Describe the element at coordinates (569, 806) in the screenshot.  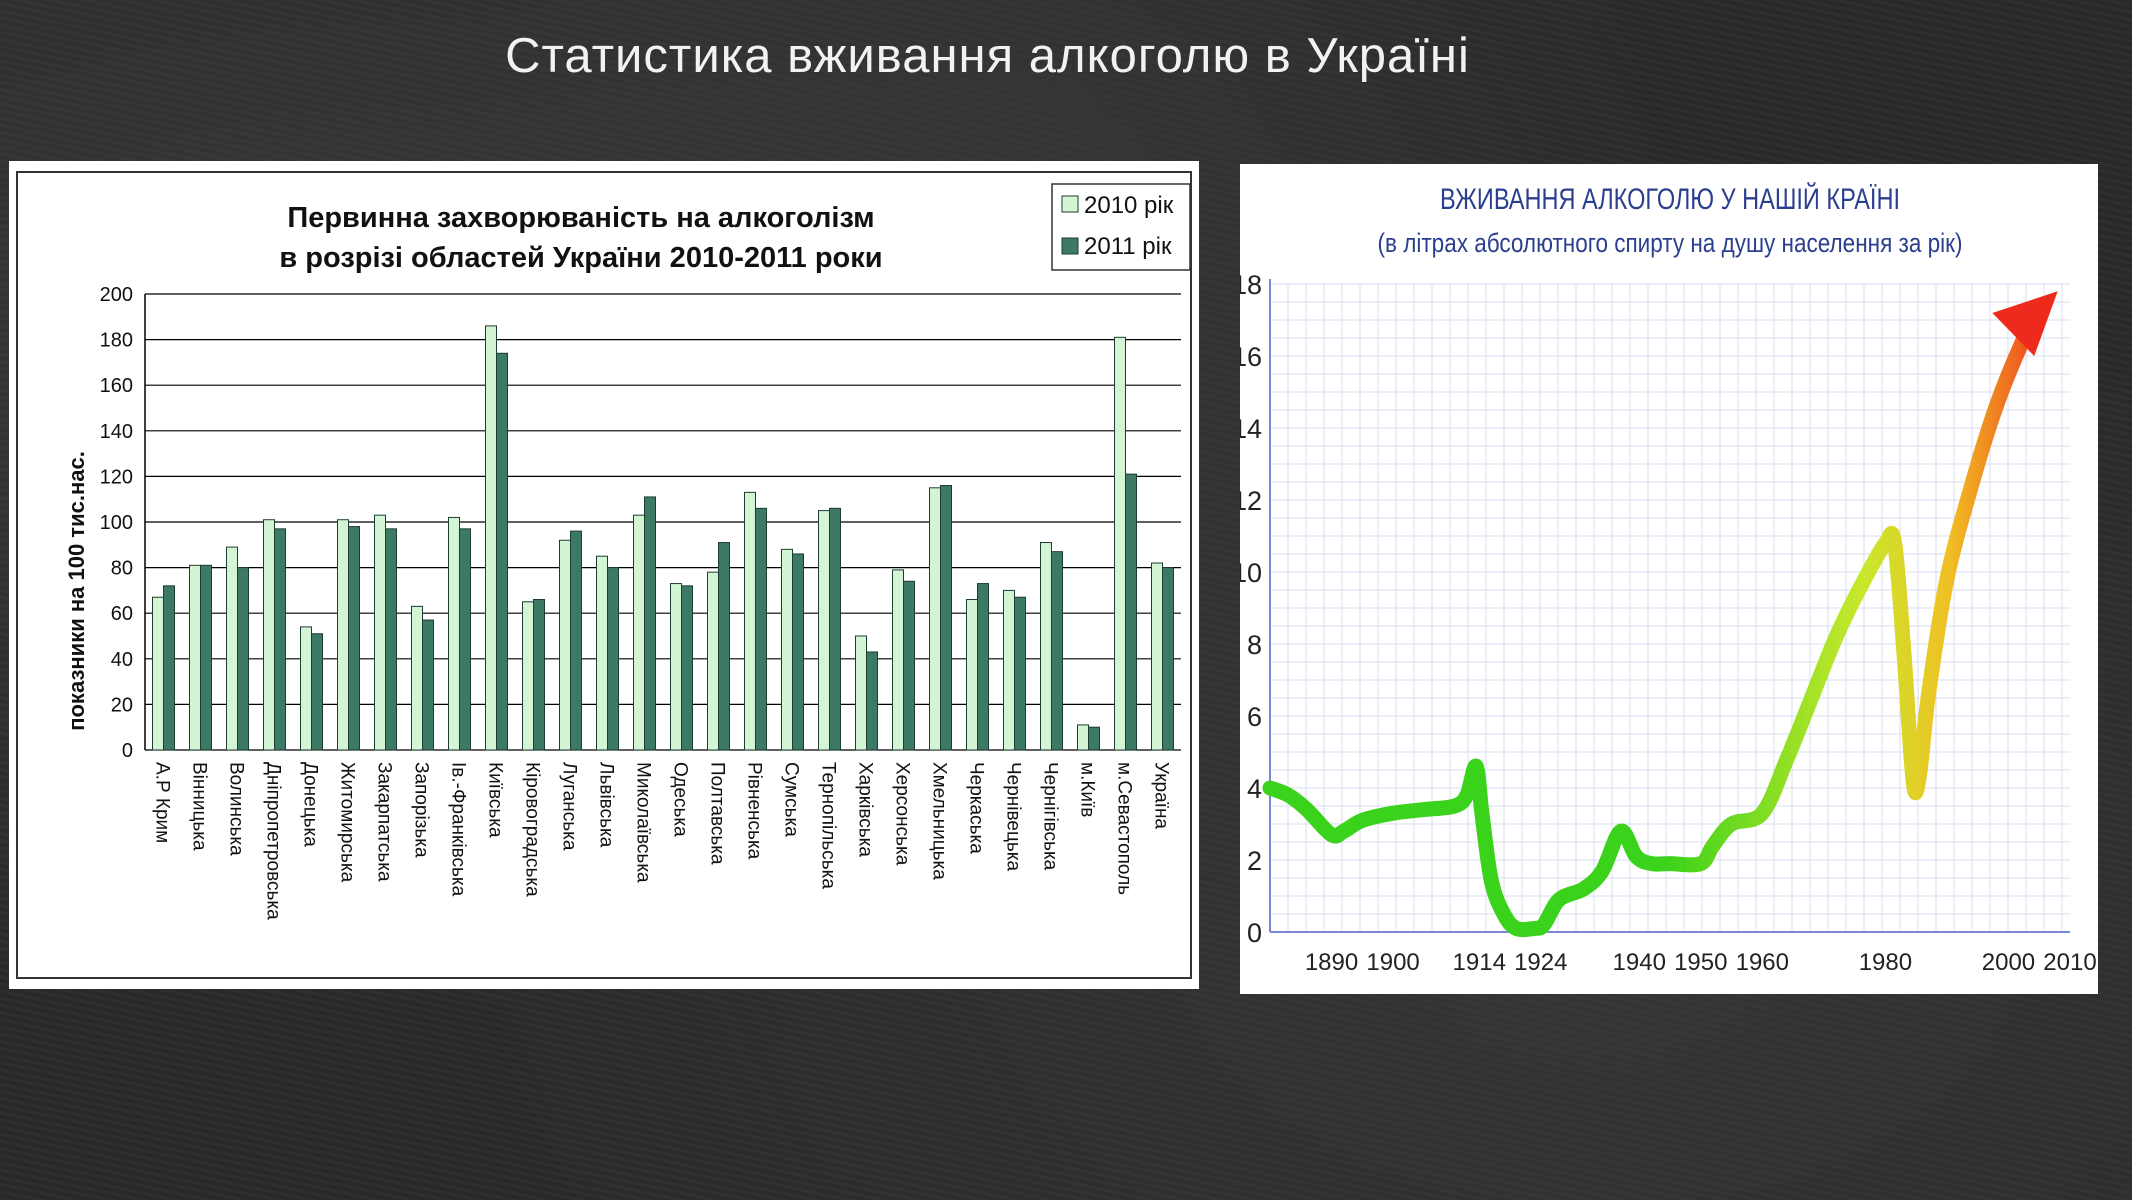
I see `bar-x-tick-label: Луганська` at that location.